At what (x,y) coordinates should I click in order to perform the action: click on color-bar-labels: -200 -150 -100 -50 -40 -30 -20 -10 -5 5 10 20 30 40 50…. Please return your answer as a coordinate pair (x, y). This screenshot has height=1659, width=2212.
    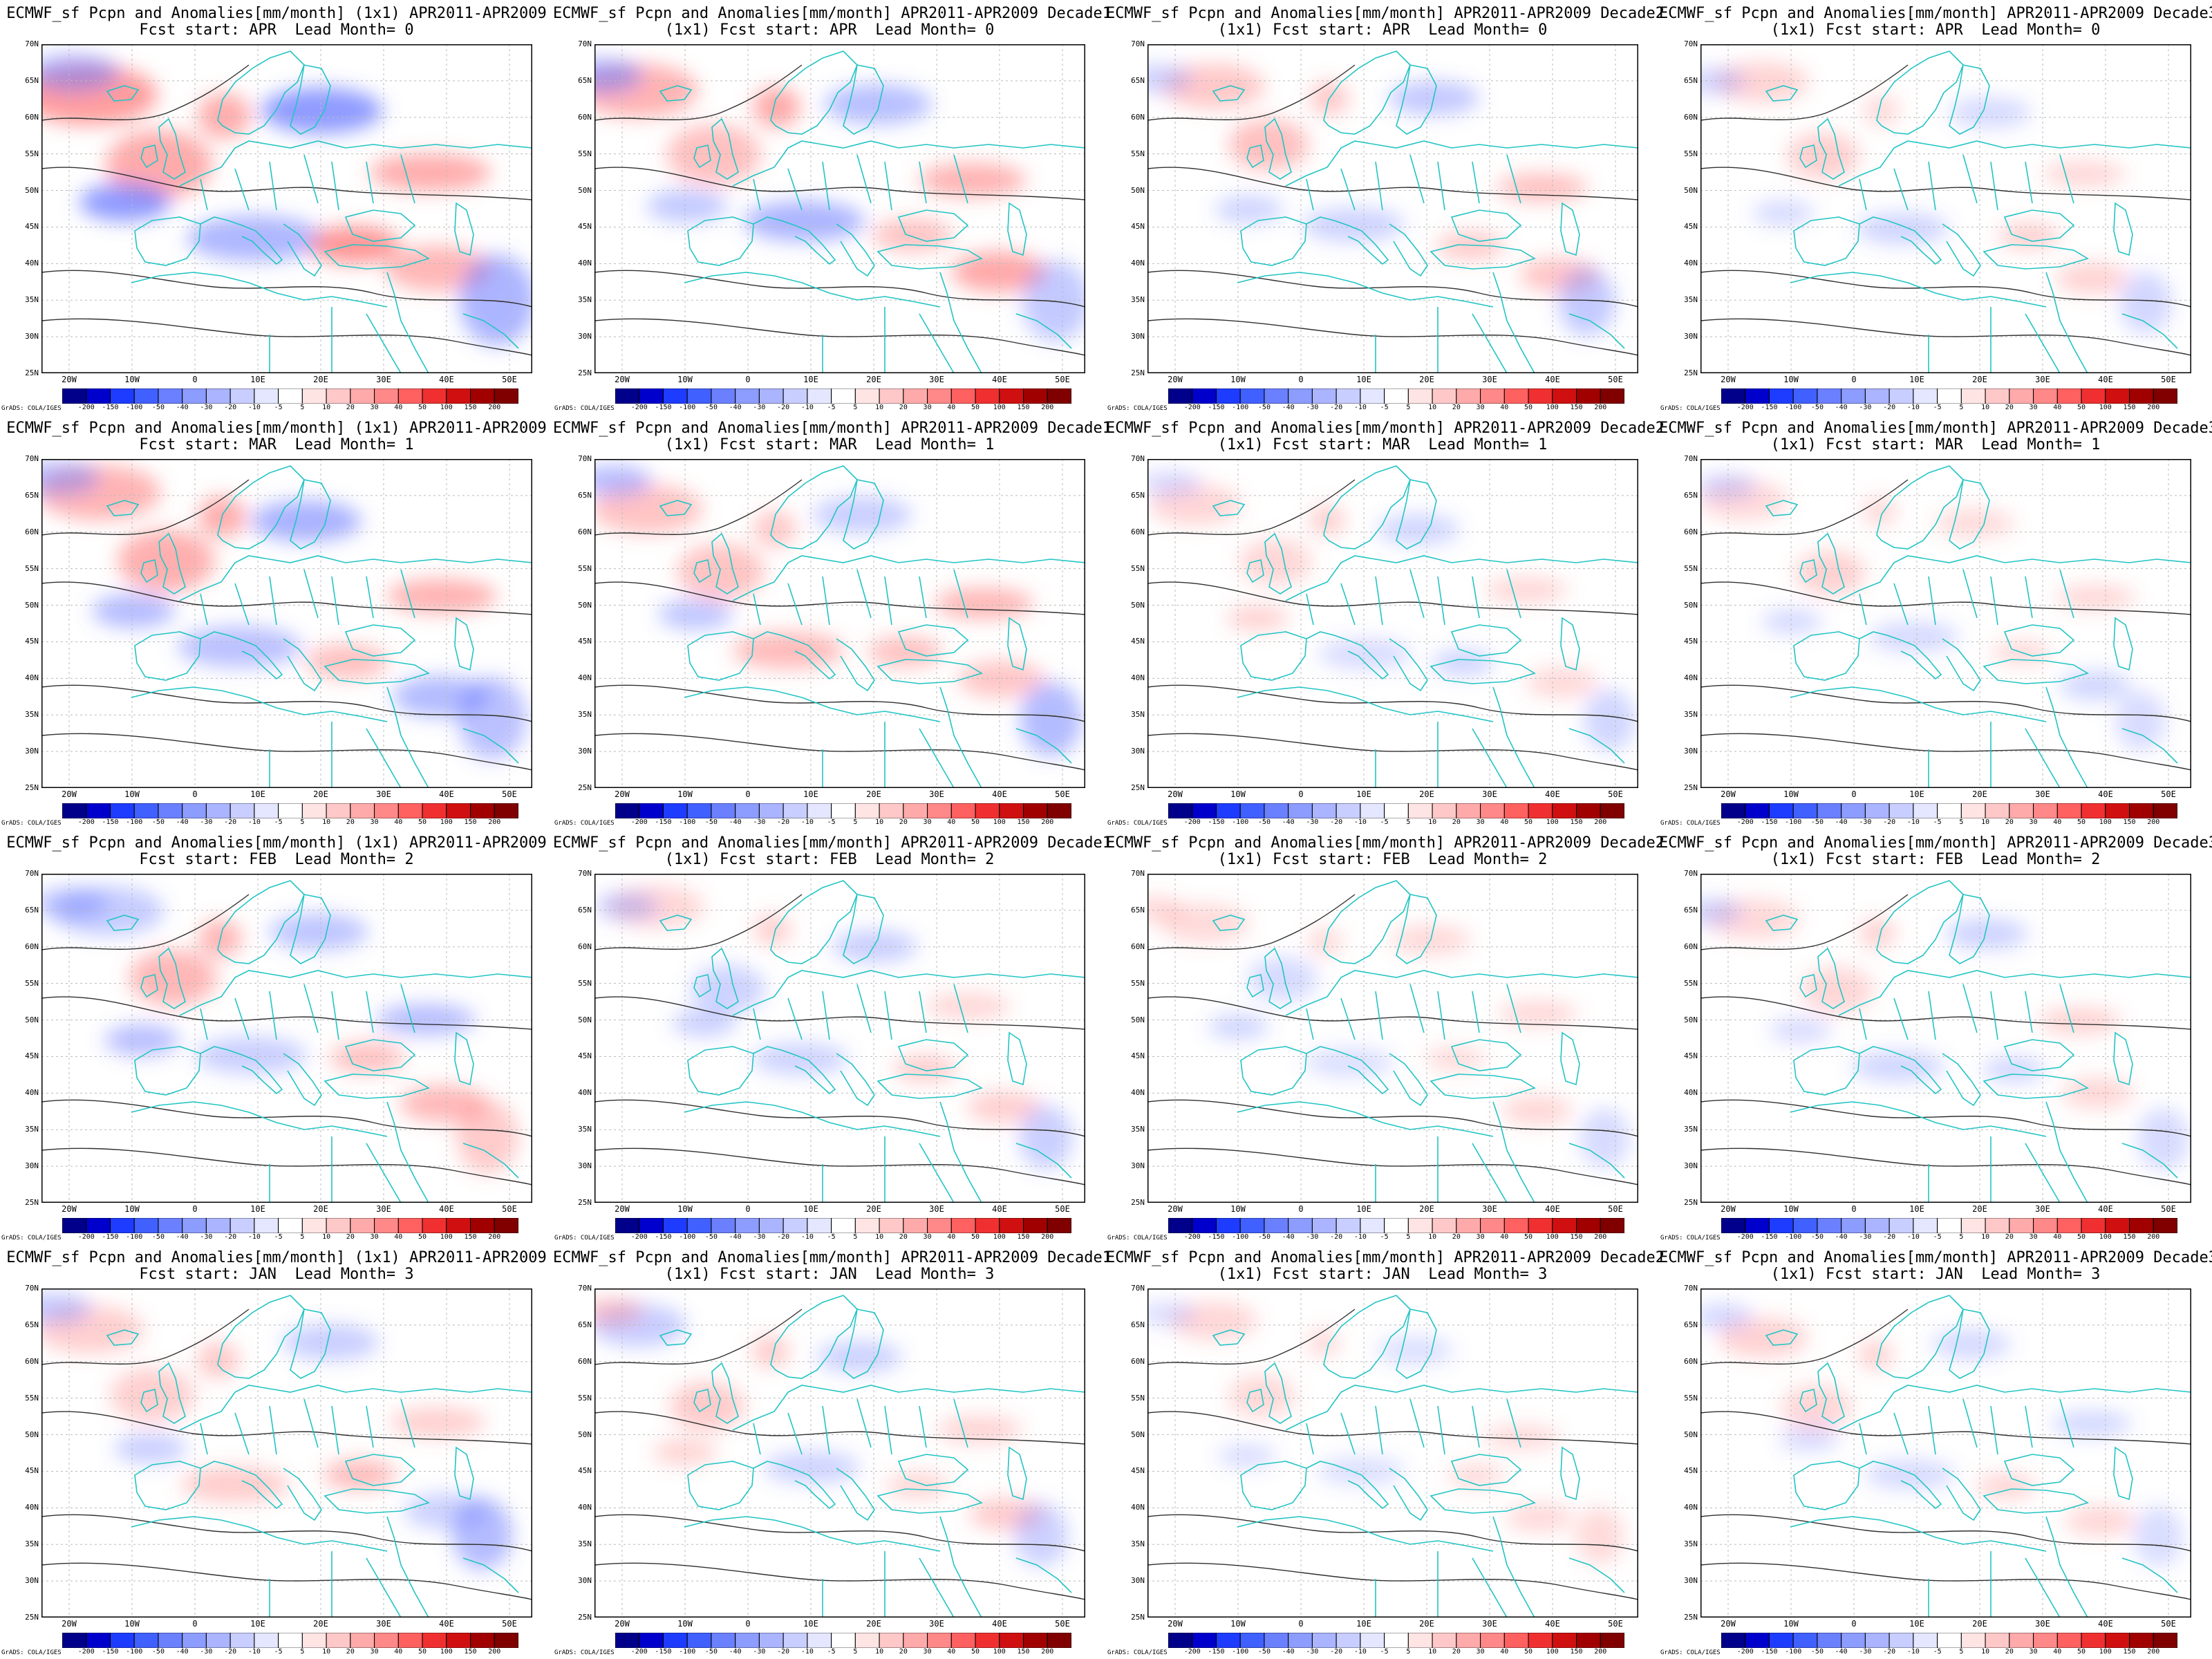
    Looking at the image, I should click on (843, 1238).